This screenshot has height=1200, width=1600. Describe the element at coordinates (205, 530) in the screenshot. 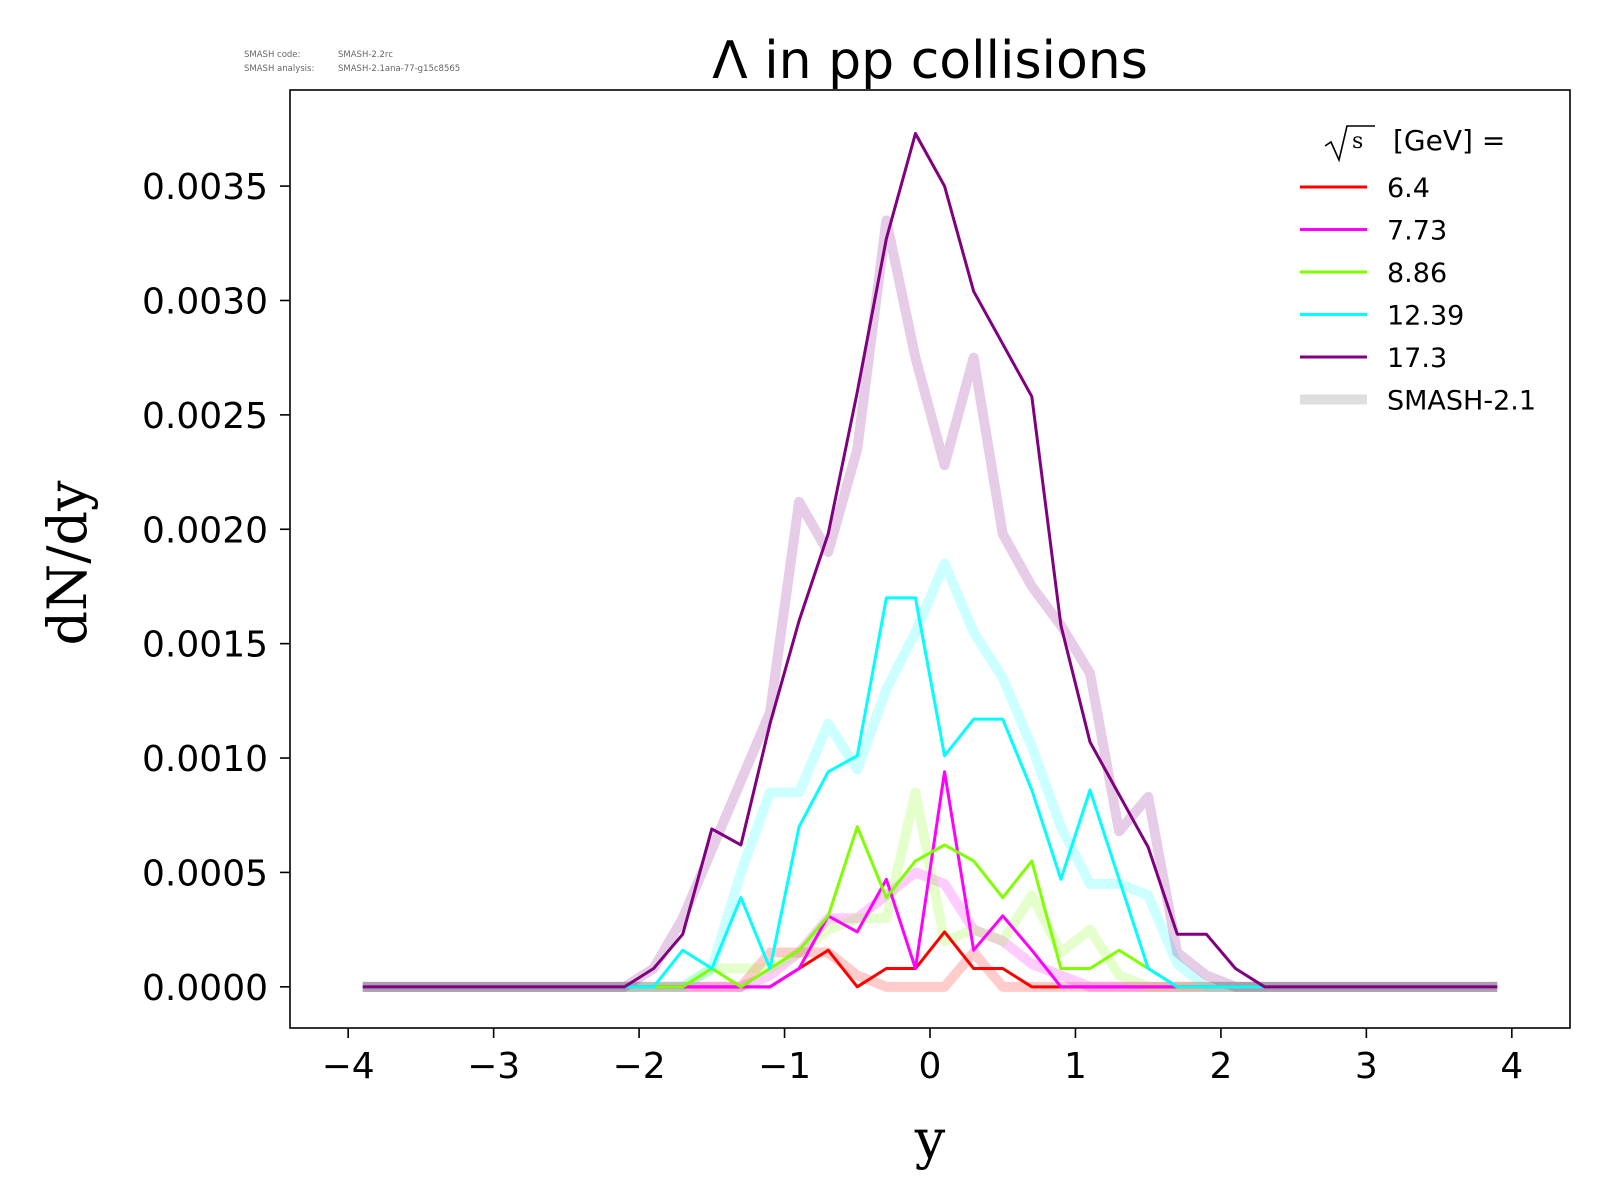

I see `y-tick-label: 0.0020` at that location.